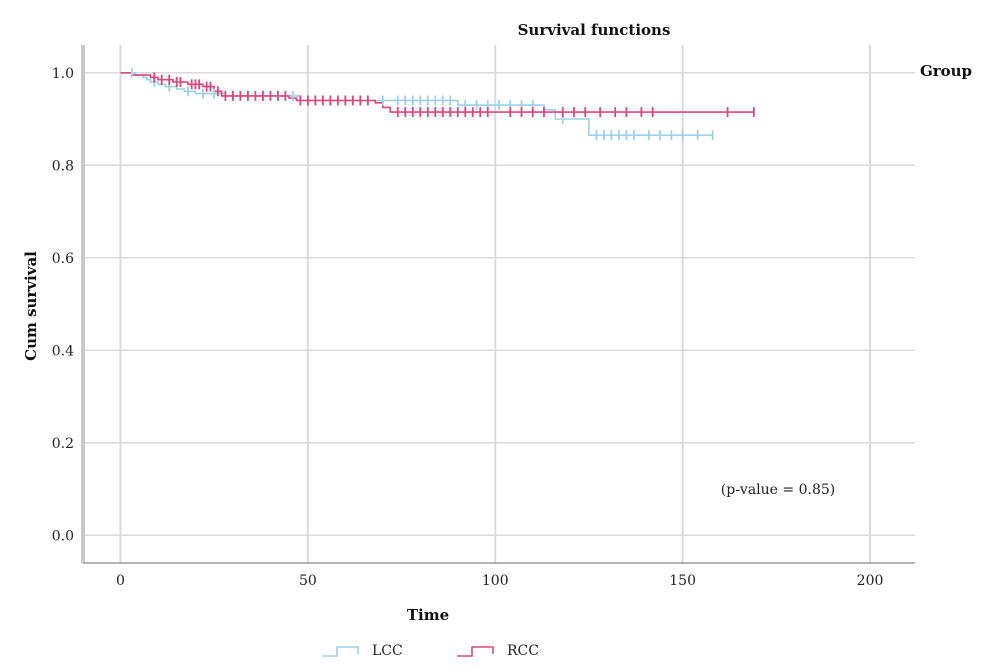 The image size is (1000, 669). I want to click on y-tick-label-0: 0.0, so click(63, 536).